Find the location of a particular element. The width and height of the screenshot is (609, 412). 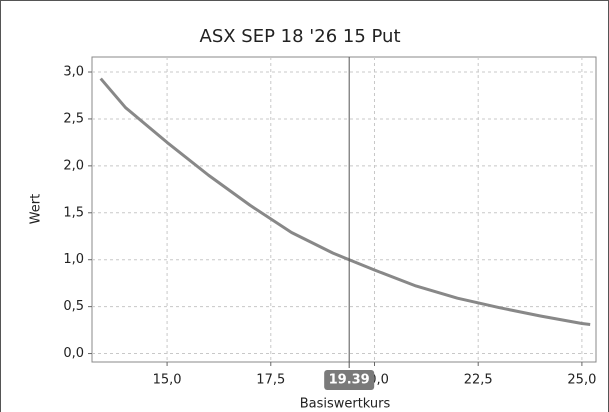

x-tick-label: 15,0 is located at coordinates (167, 380).